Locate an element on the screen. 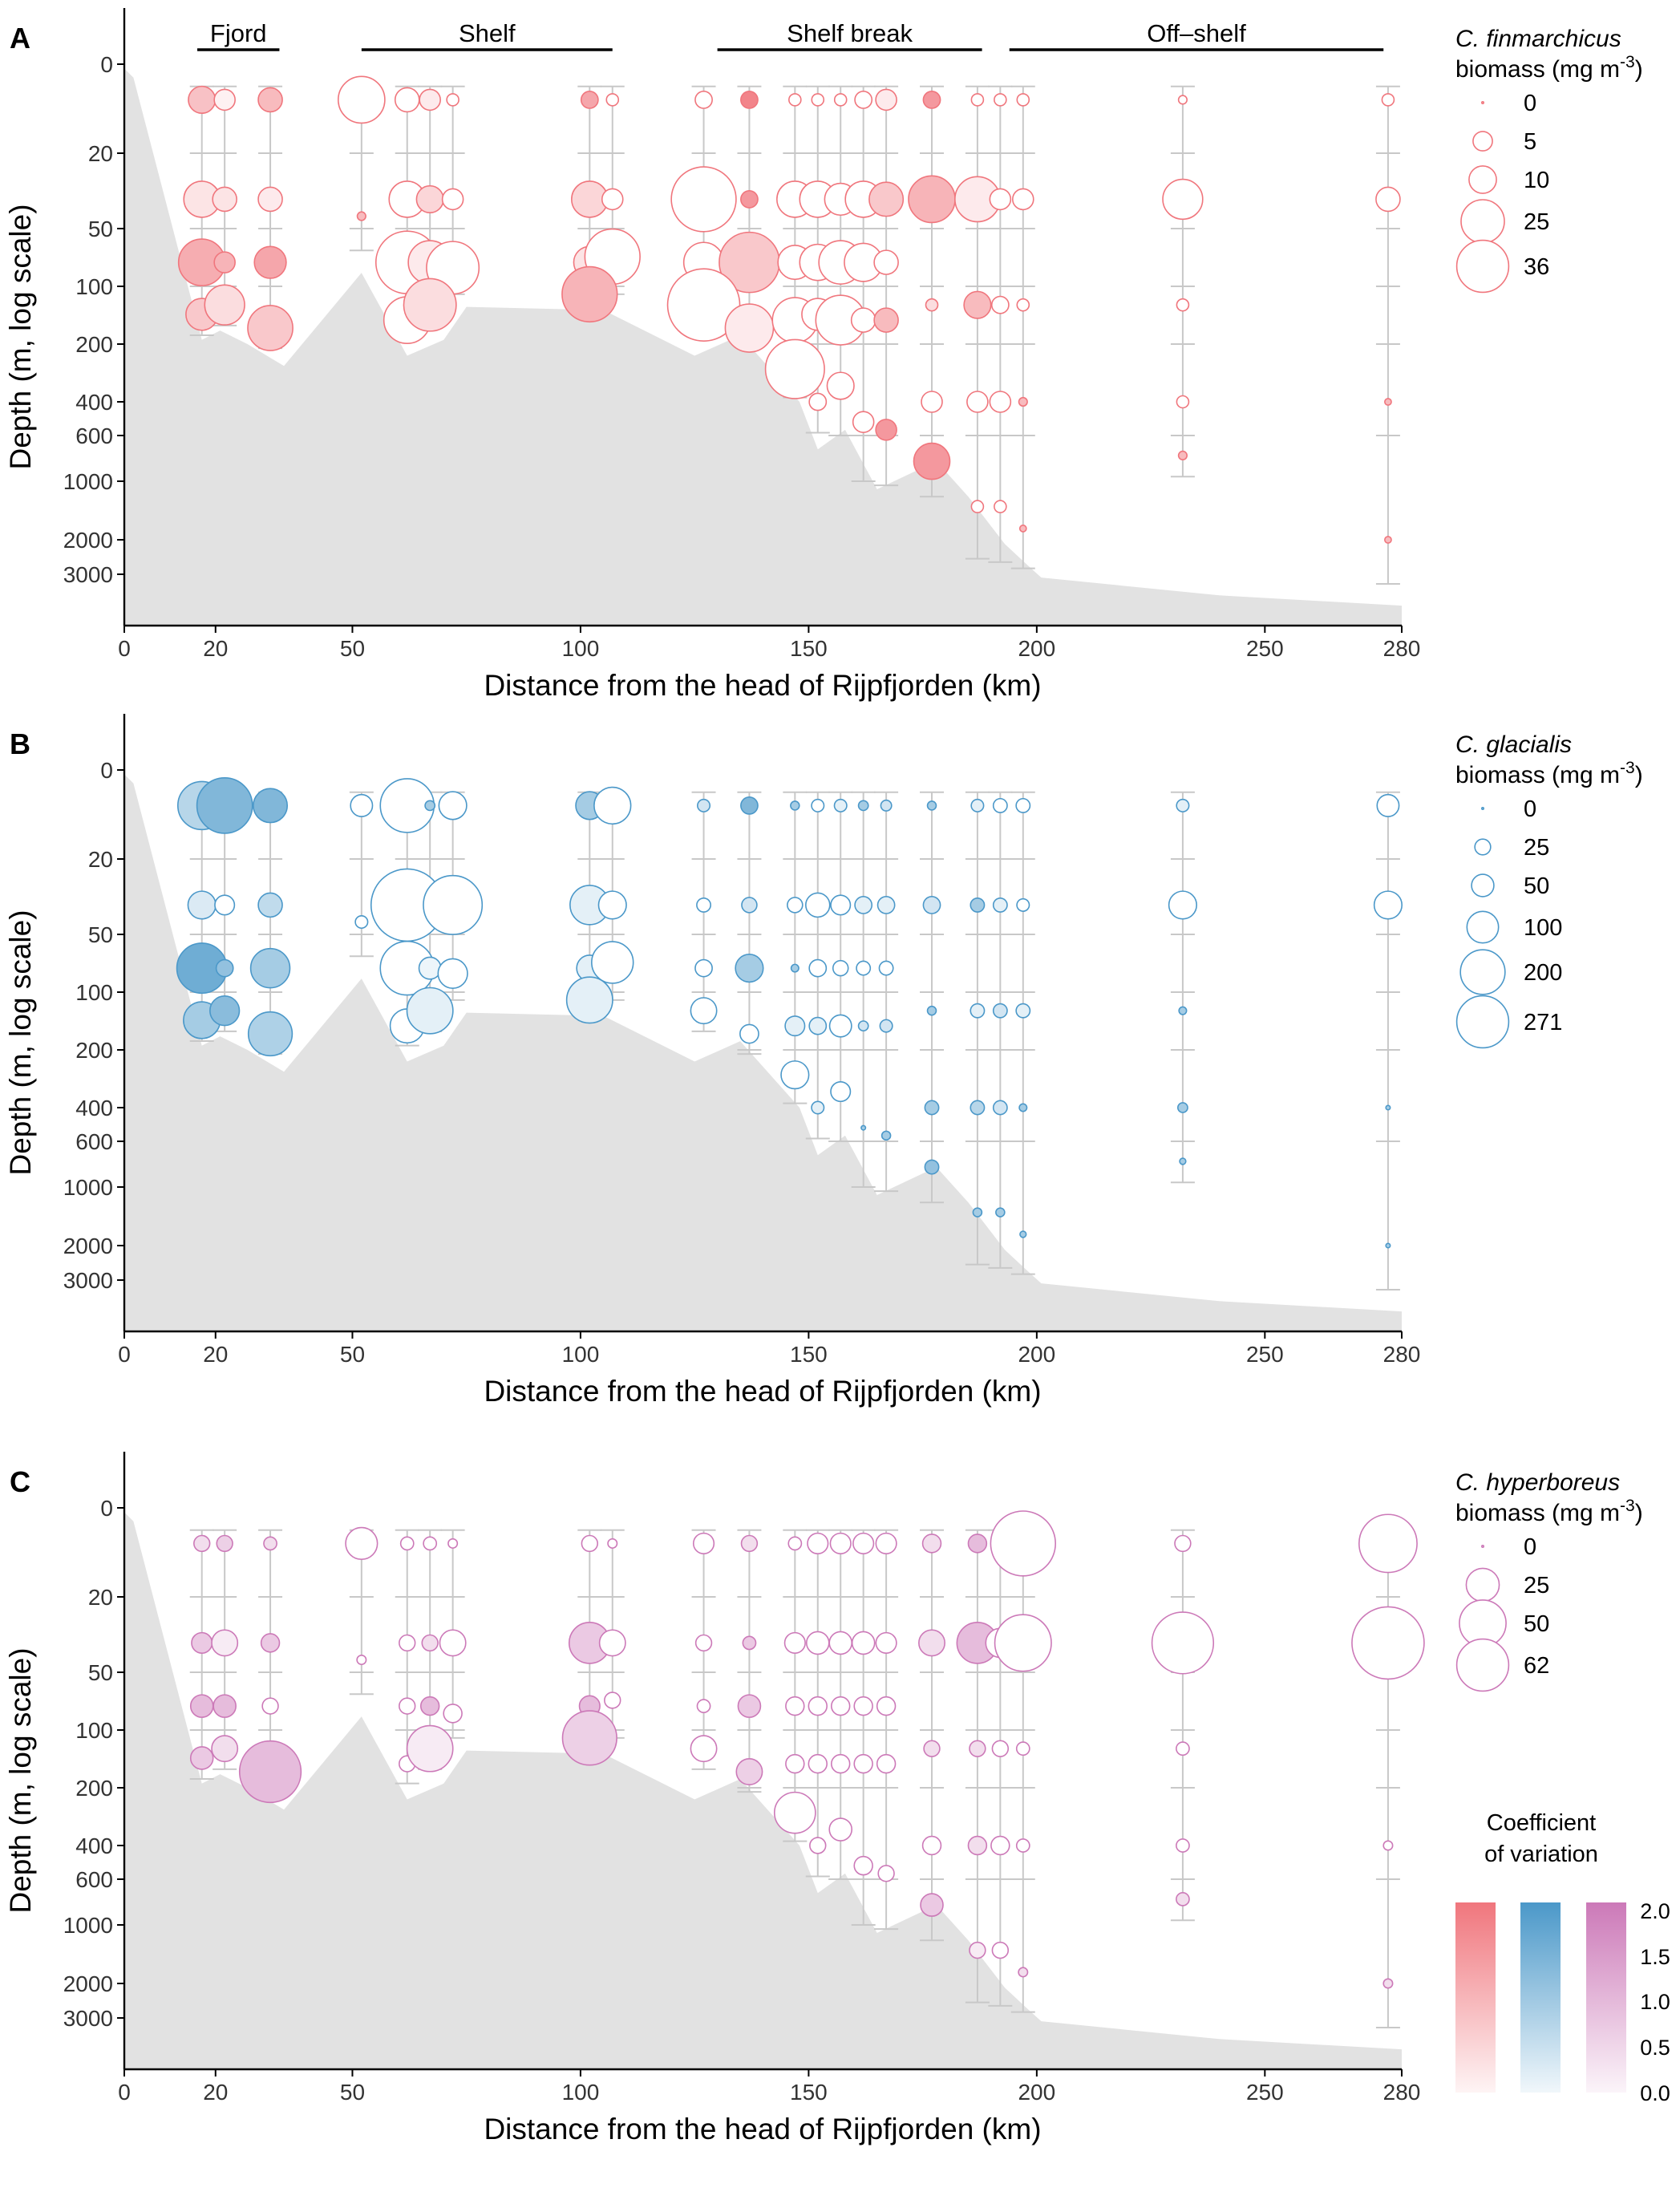  y-axis-title: Depth (m, log scale) is located at coordinates (20, 336).